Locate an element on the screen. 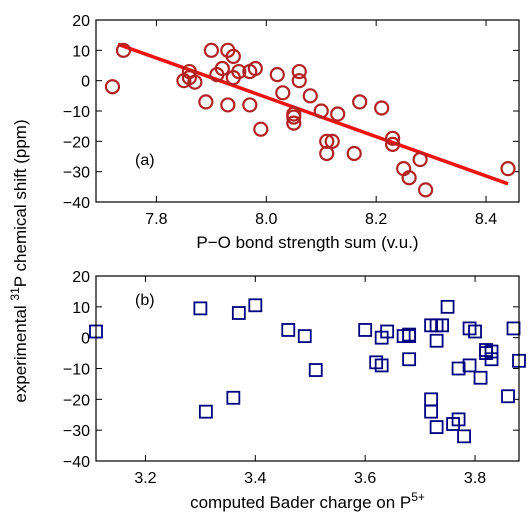 This screenshot has height=514, width=529. x-tick-label: 3.8 is located at coordinates (475, 478).